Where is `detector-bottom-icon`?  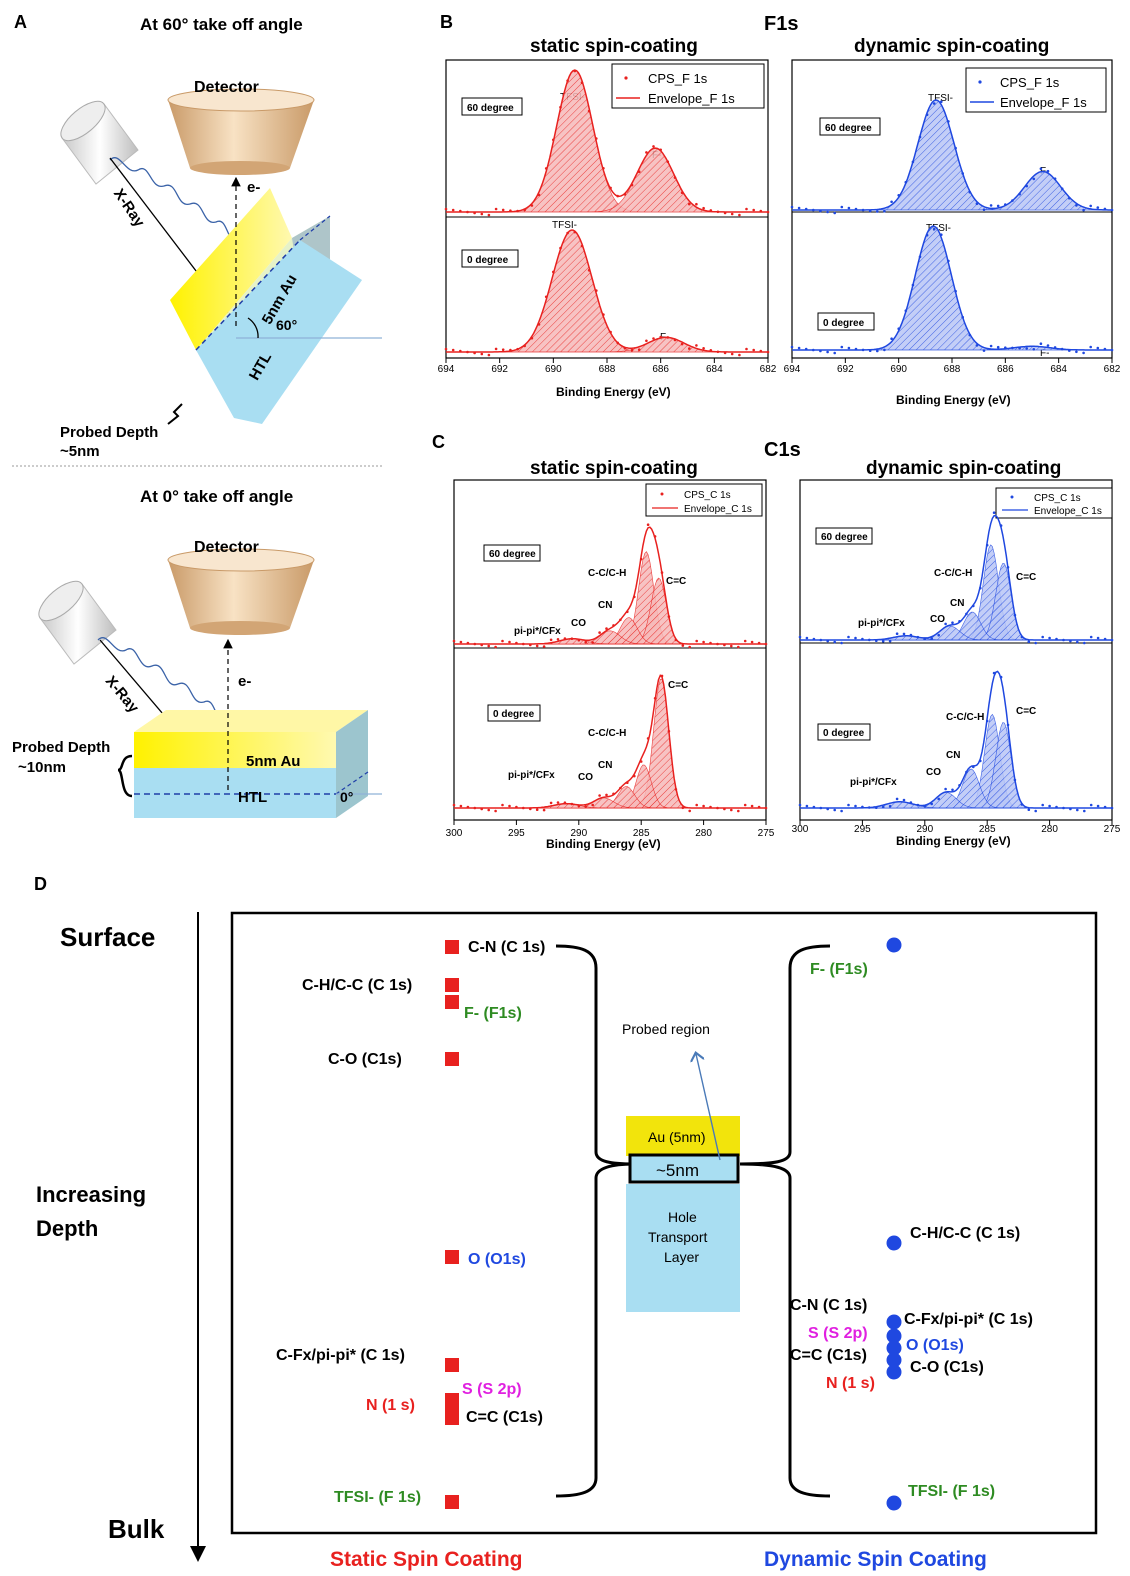
detector-bottom-icon is located at coordinates (241, 591).